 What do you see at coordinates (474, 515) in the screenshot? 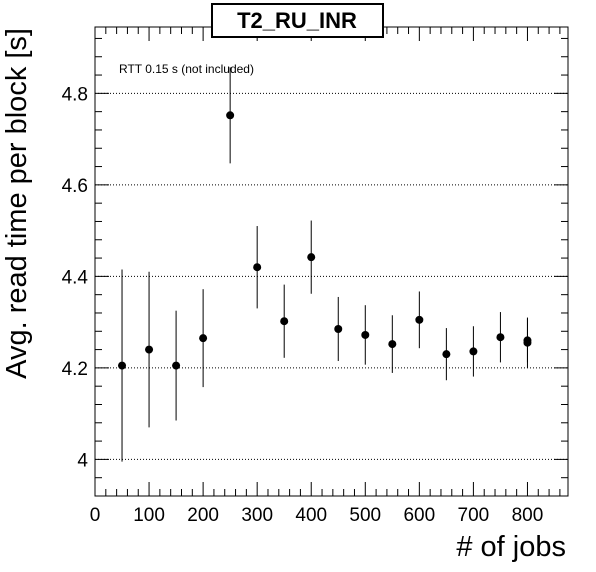
I see `x-tick-label: 700` at bounding box center [474, 515].